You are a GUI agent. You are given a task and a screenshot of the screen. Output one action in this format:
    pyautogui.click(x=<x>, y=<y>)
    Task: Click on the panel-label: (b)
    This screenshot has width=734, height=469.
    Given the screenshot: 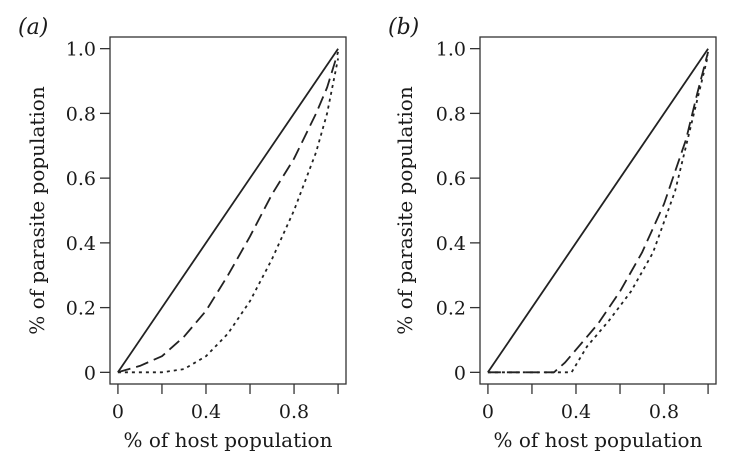 What is the action you would take?
    pyautogui.click(x=403, y=27)
    